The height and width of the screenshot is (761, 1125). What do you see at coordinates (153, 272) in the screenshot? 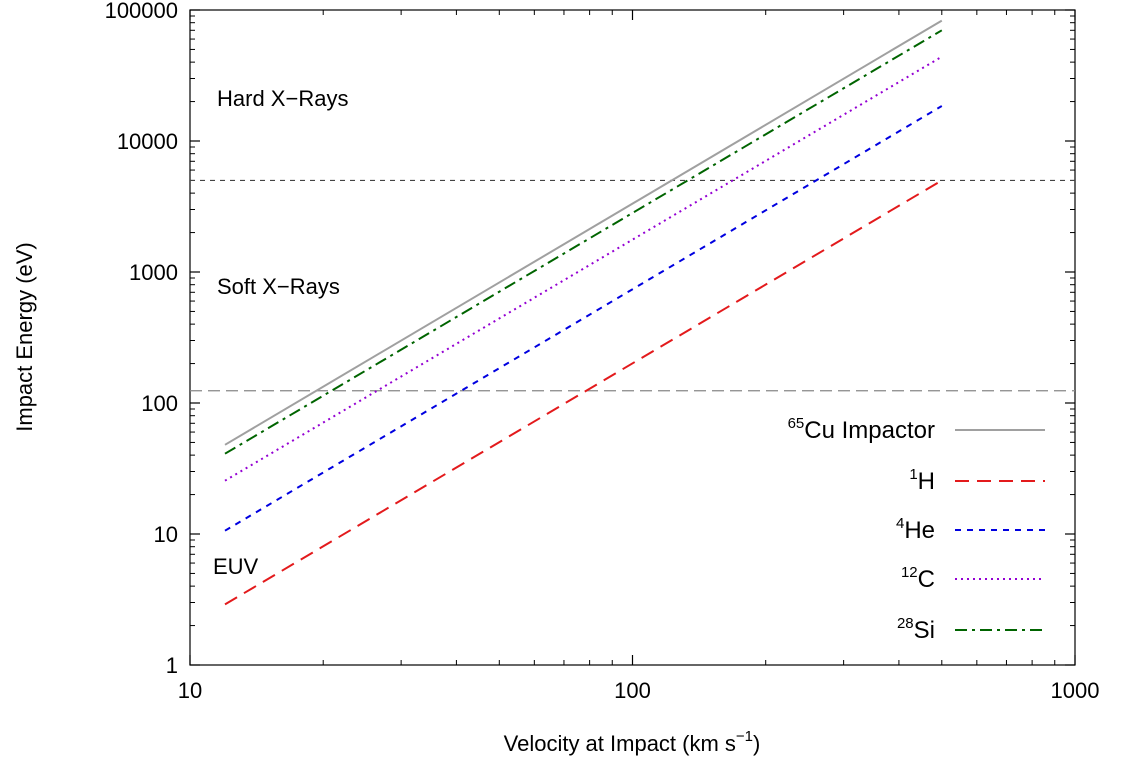
I see `y-tick-label: 1000` at bounding box center [153, 272].